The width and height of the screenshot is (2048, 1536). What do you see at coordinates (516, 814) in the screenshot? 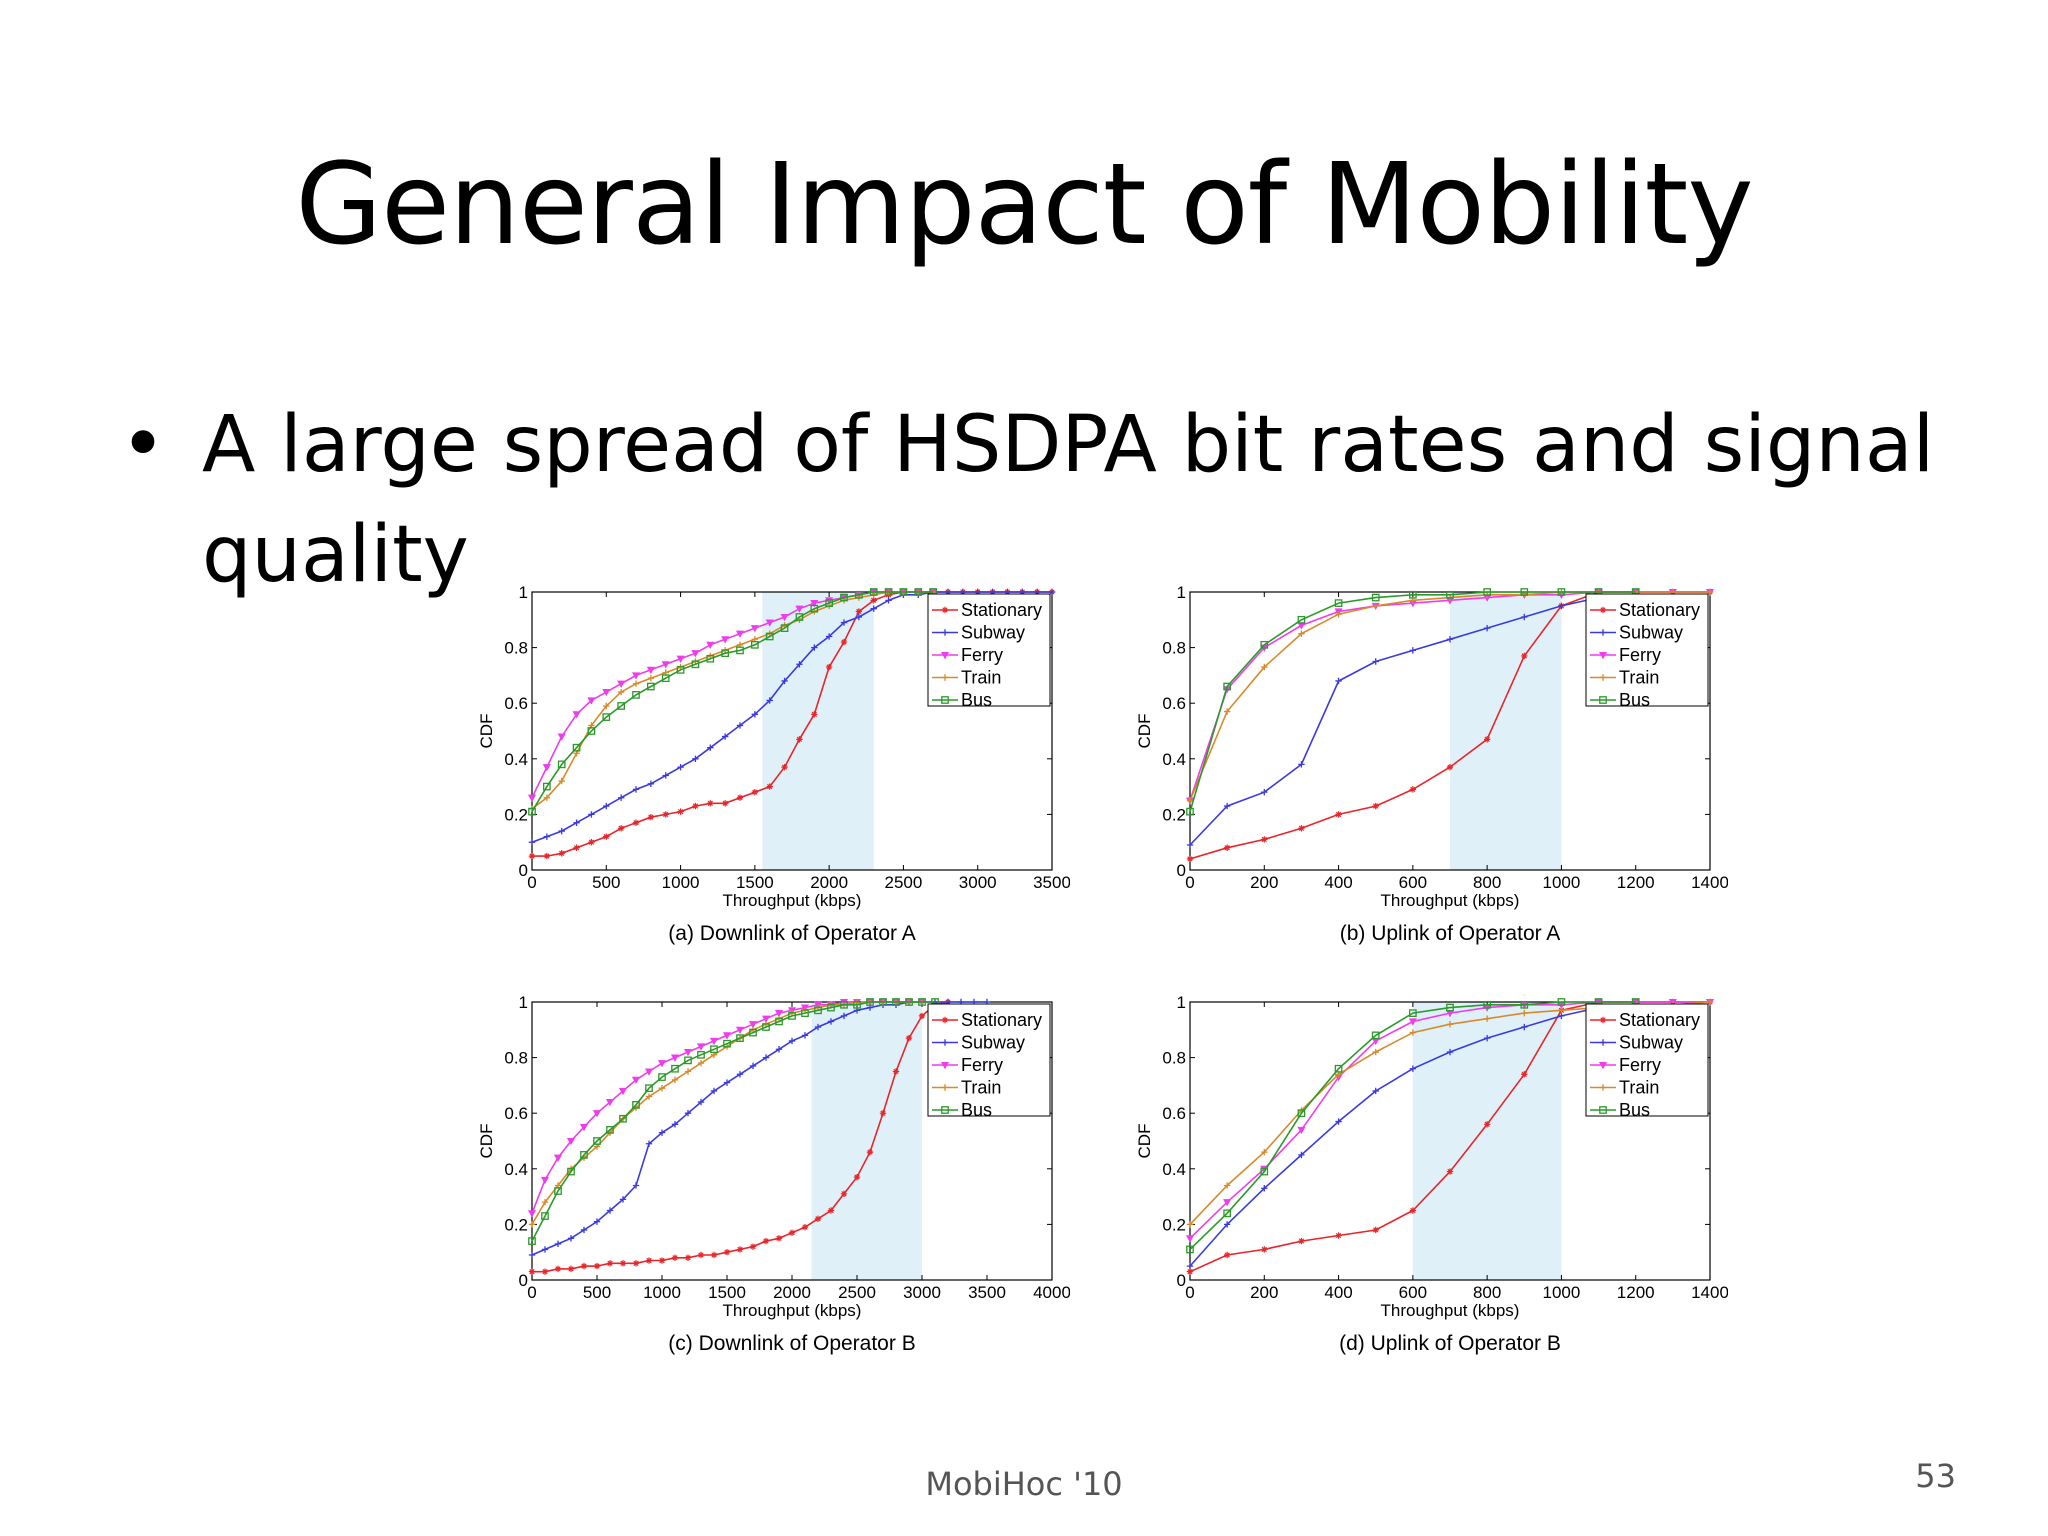
I see `y-tick-label: 0.2` at bounding box center [516, 814].